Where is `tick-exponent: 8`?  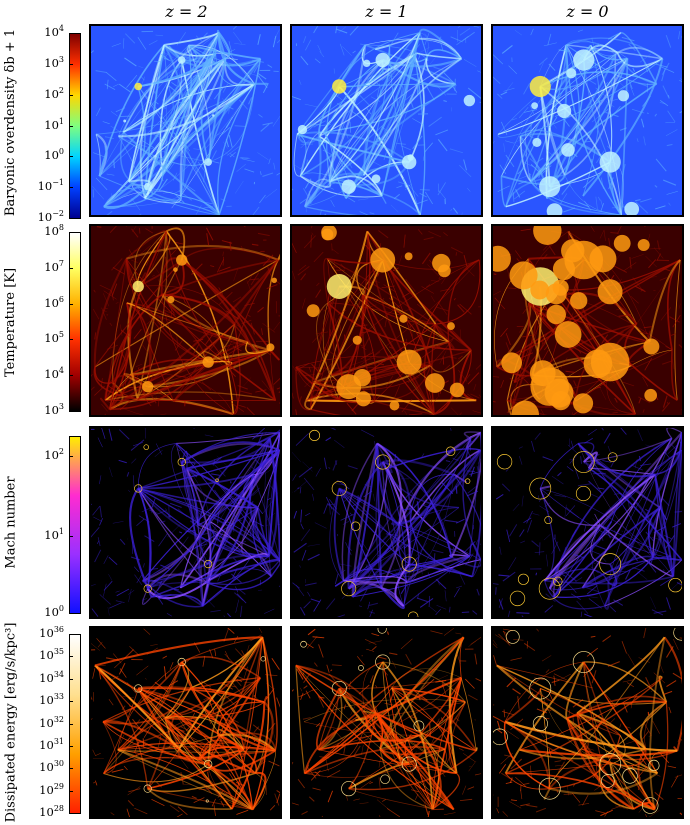
tick-exponent: 8 is located at coordinates (61, 228).